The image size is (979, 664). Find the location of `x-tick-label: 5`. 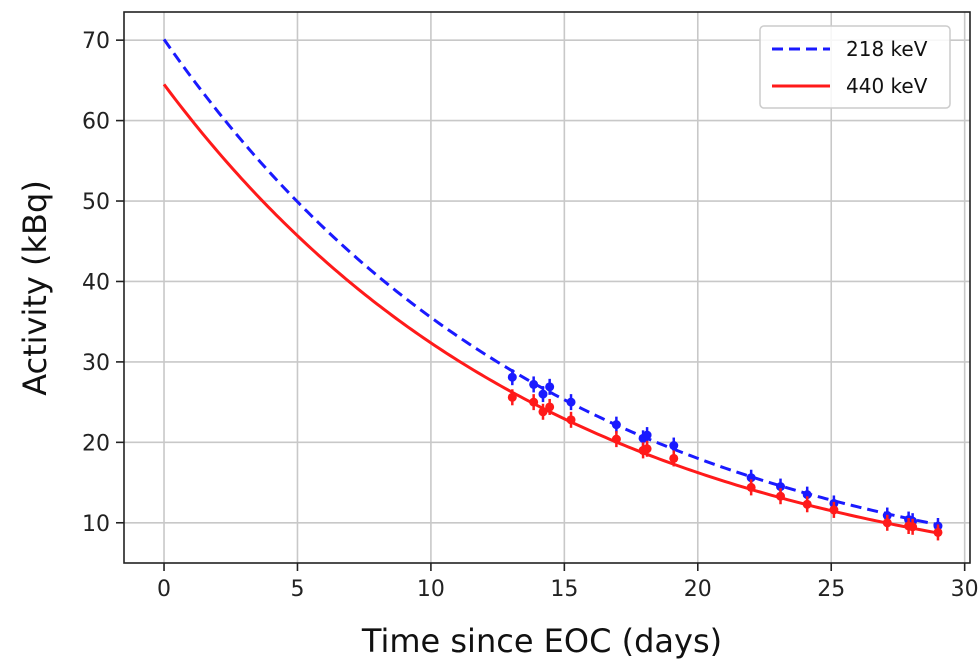

x-tick-label: 5 is located at coordinates (297, 589).